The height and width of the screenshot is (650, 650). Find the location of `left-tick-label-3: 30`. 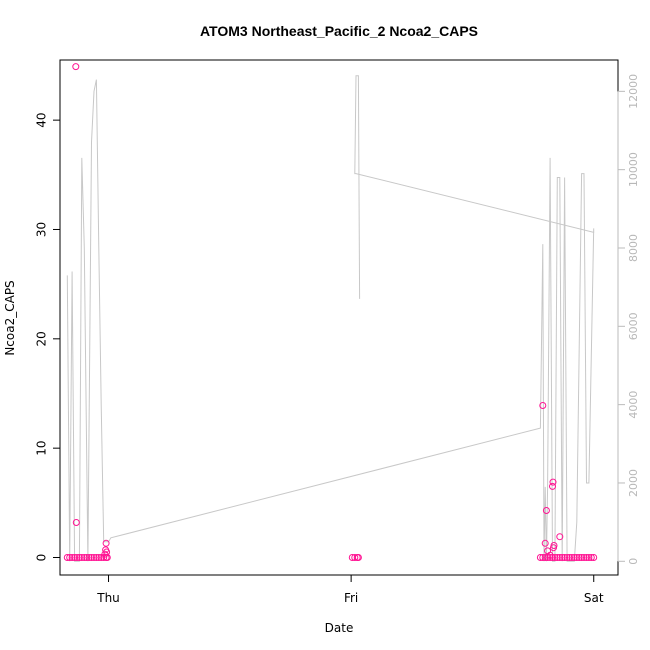

left-tick-label-3: 30 is located at coordinates (42, 229).